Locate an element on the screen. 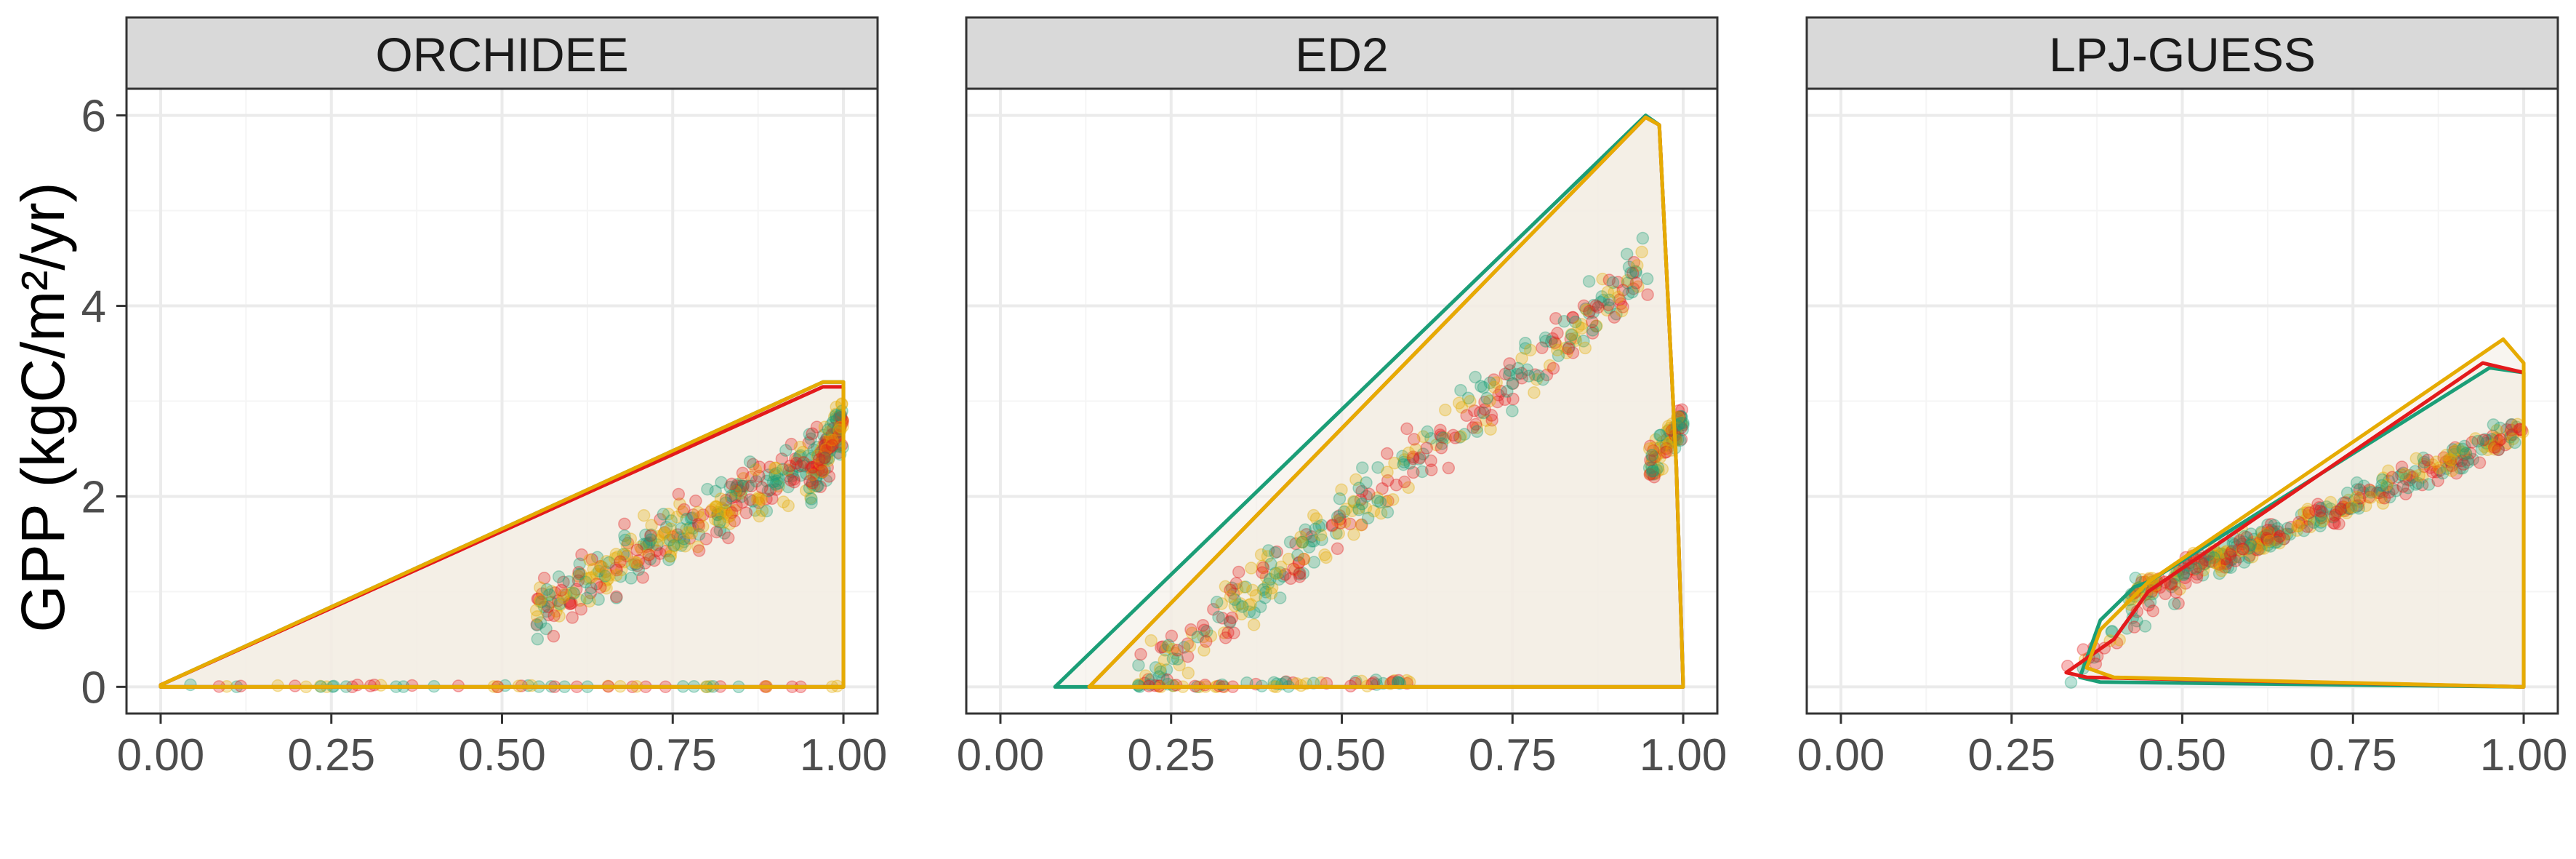 The image size is (2576, 859). y-tick-label: 2 is located at coordinates (93, 497).